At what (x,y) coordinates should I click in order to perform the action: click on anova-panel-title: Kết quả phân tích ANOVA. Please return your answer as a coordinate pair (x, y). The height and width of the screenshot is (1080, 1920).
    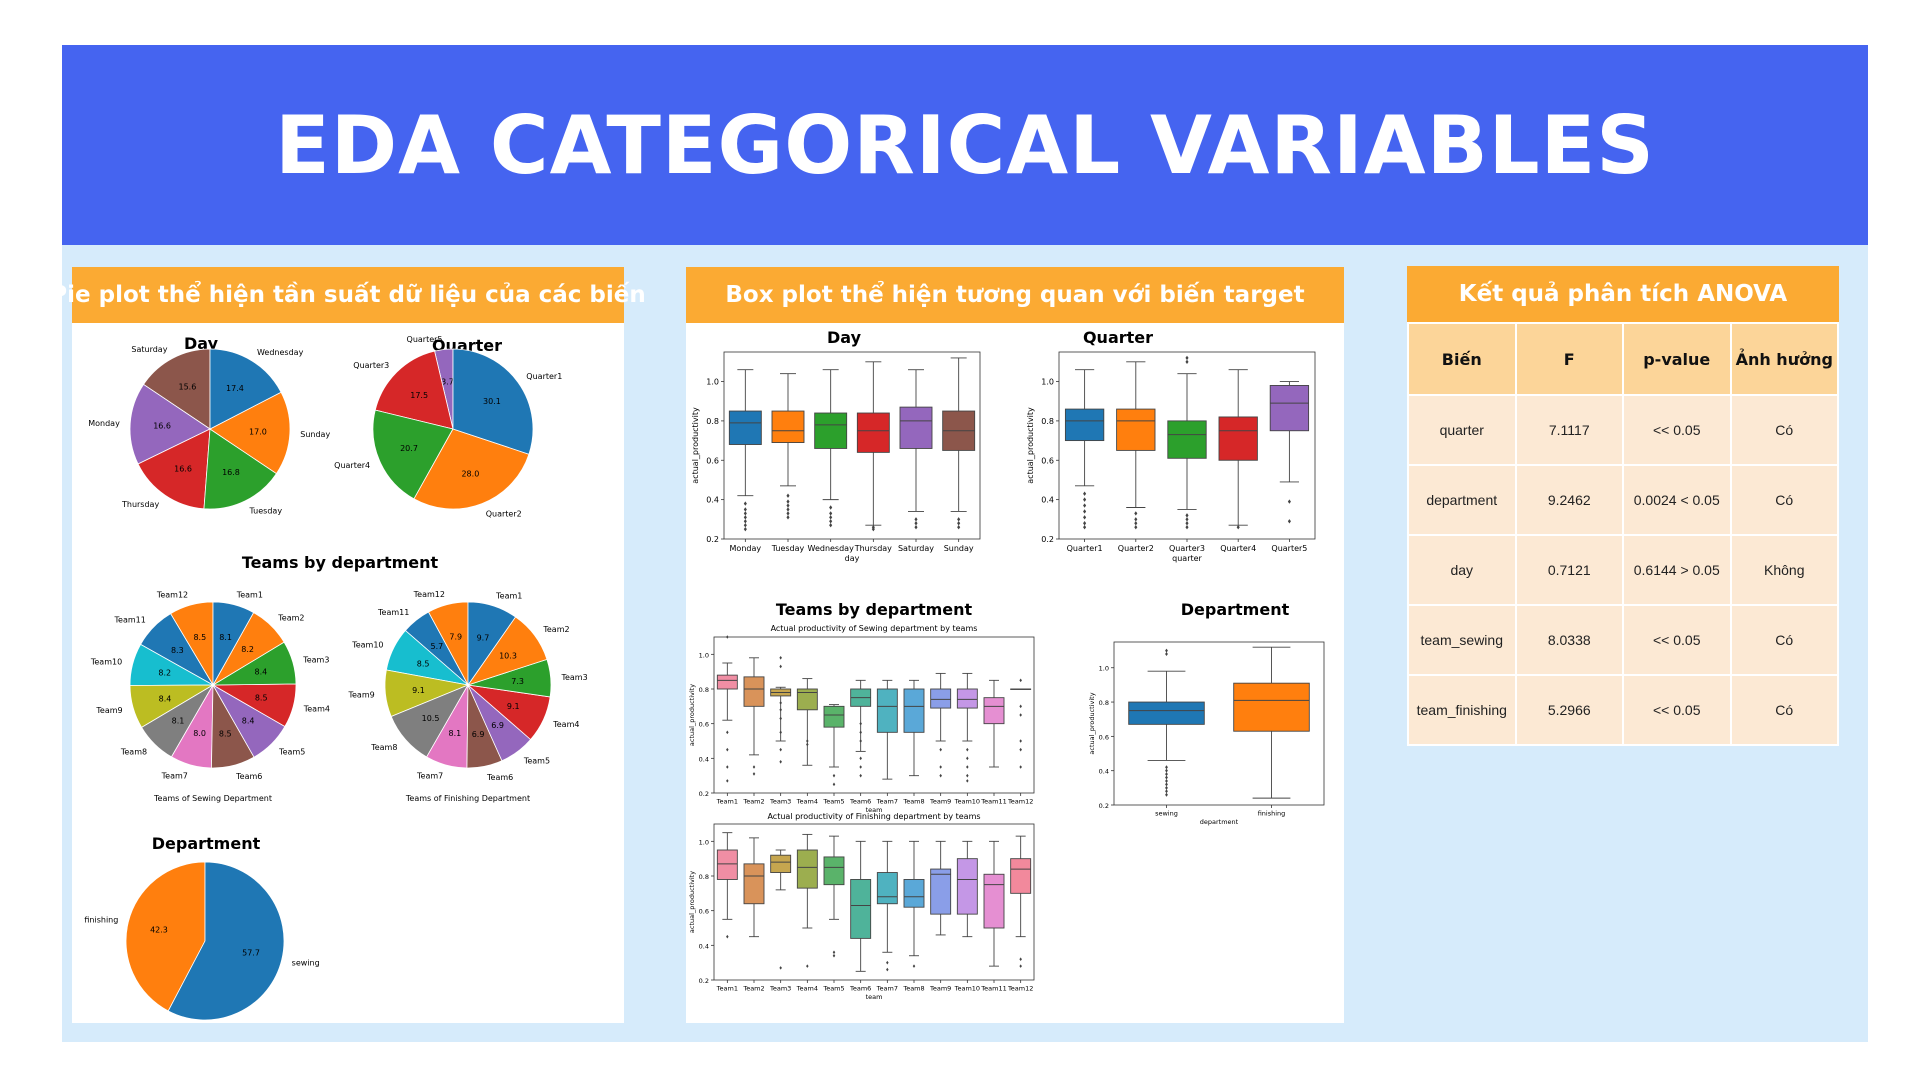
    Looking at the image, I should click on (1623, 294).